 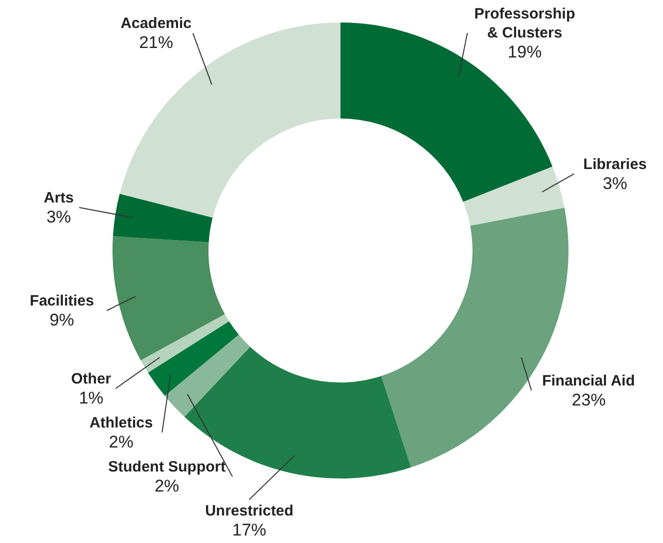 What do you see at coordinates (249, 511) in the screenshot?
I see `slice-label: Unrestricted` at bounding box center [249, 511].